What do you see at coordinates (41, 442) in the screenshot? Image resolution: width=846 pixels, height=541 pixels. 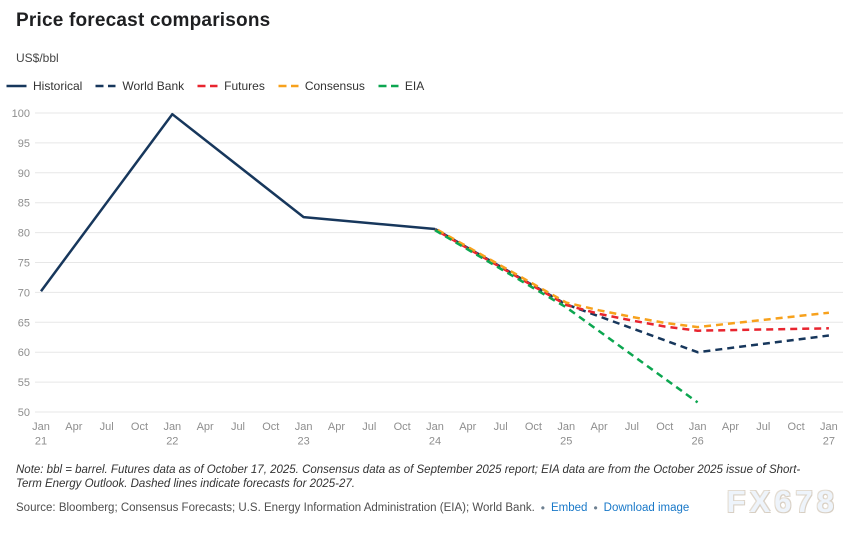 I see `x-axis-year-label: 21` at bounding box center [41, 442].